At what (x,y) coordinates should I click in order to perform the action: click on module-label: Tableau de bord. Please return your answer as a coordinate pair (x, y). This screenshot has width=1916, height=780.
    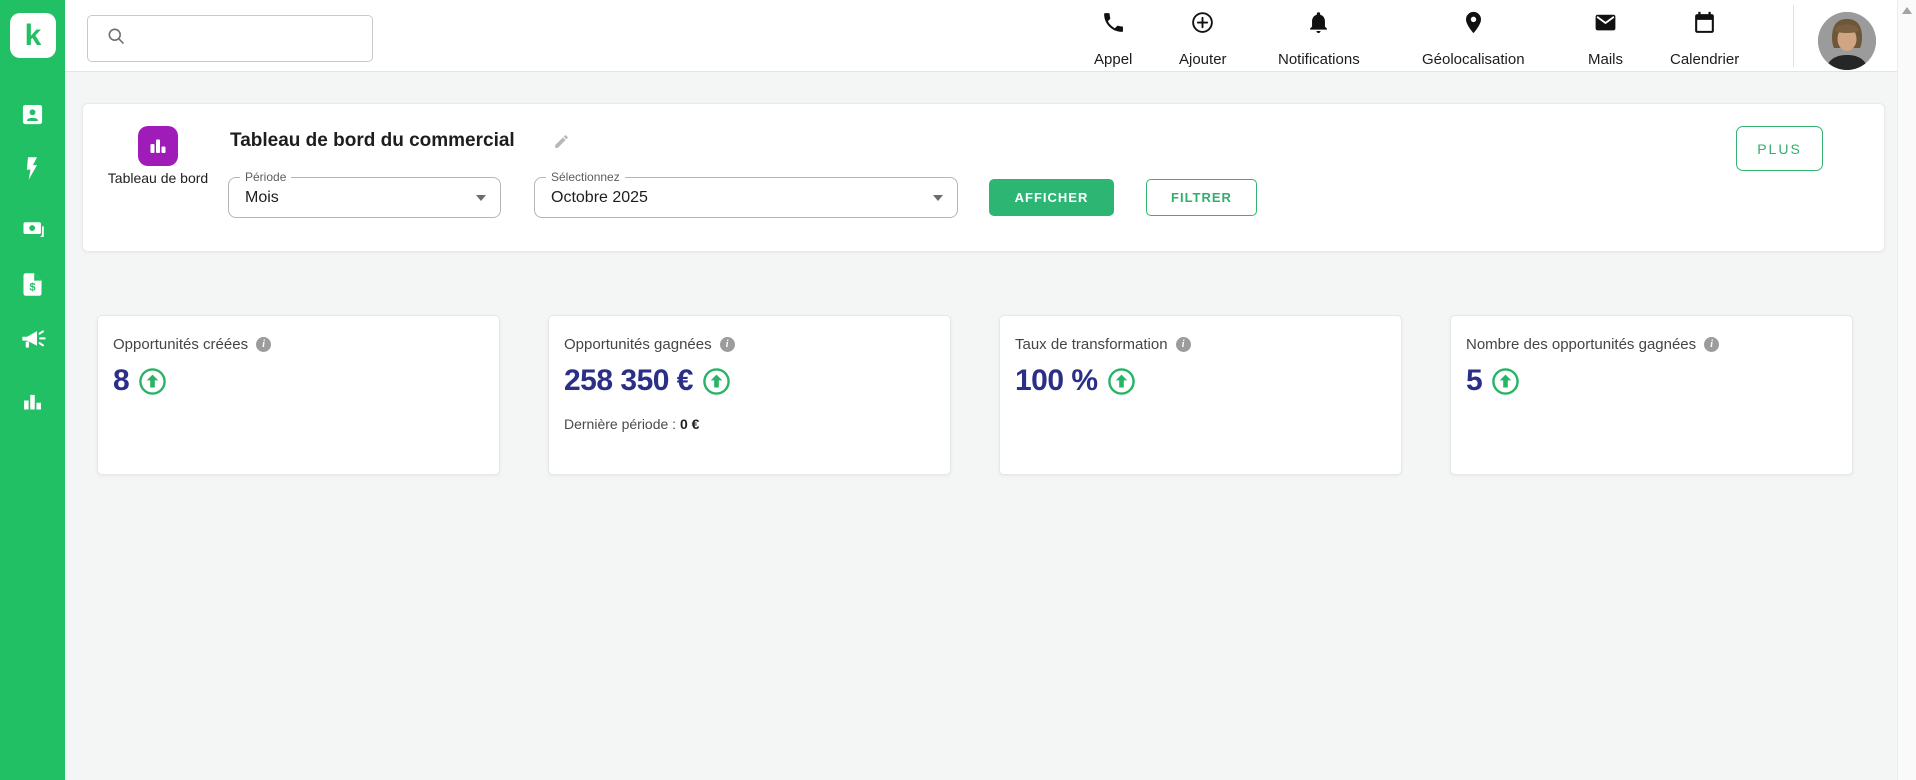
    Looking at the image, I should click on (158, 178).